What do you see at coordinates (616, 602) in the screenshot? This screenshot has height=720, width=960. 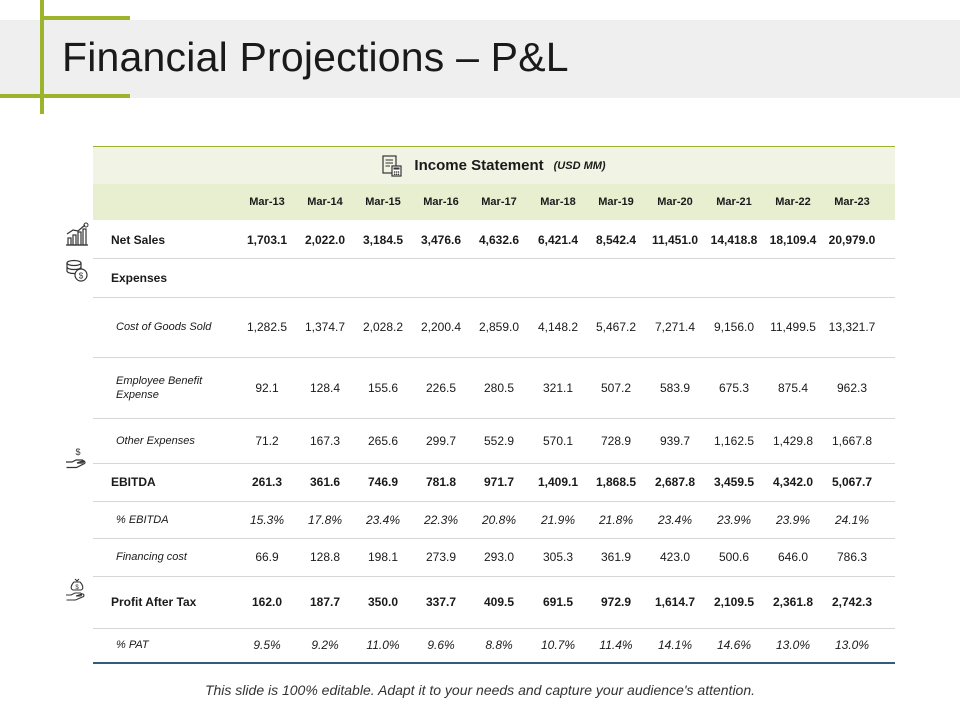 I see `table-cell: 972.9` at bounding box center [616, 602].